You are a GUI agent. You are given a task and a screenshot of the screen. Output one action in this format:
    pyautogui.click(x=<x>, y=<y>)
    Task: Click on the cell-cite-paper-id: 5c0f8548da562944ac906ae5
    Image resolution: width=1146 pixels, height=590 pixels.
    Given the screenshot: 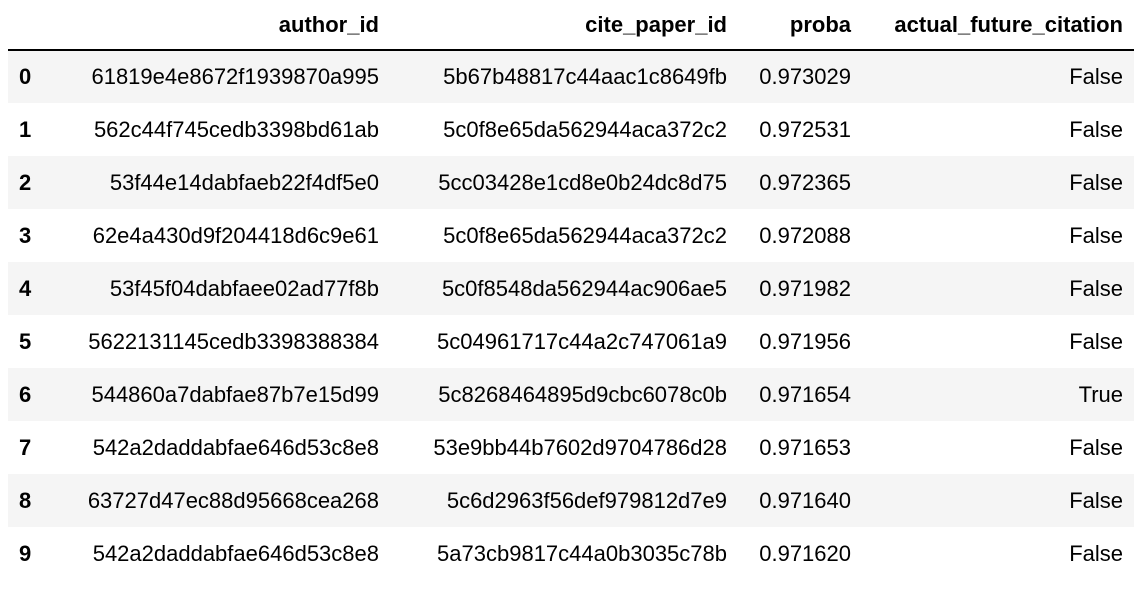 What is the action you would take?
    pyautogui.click(x=584, y=288)
    